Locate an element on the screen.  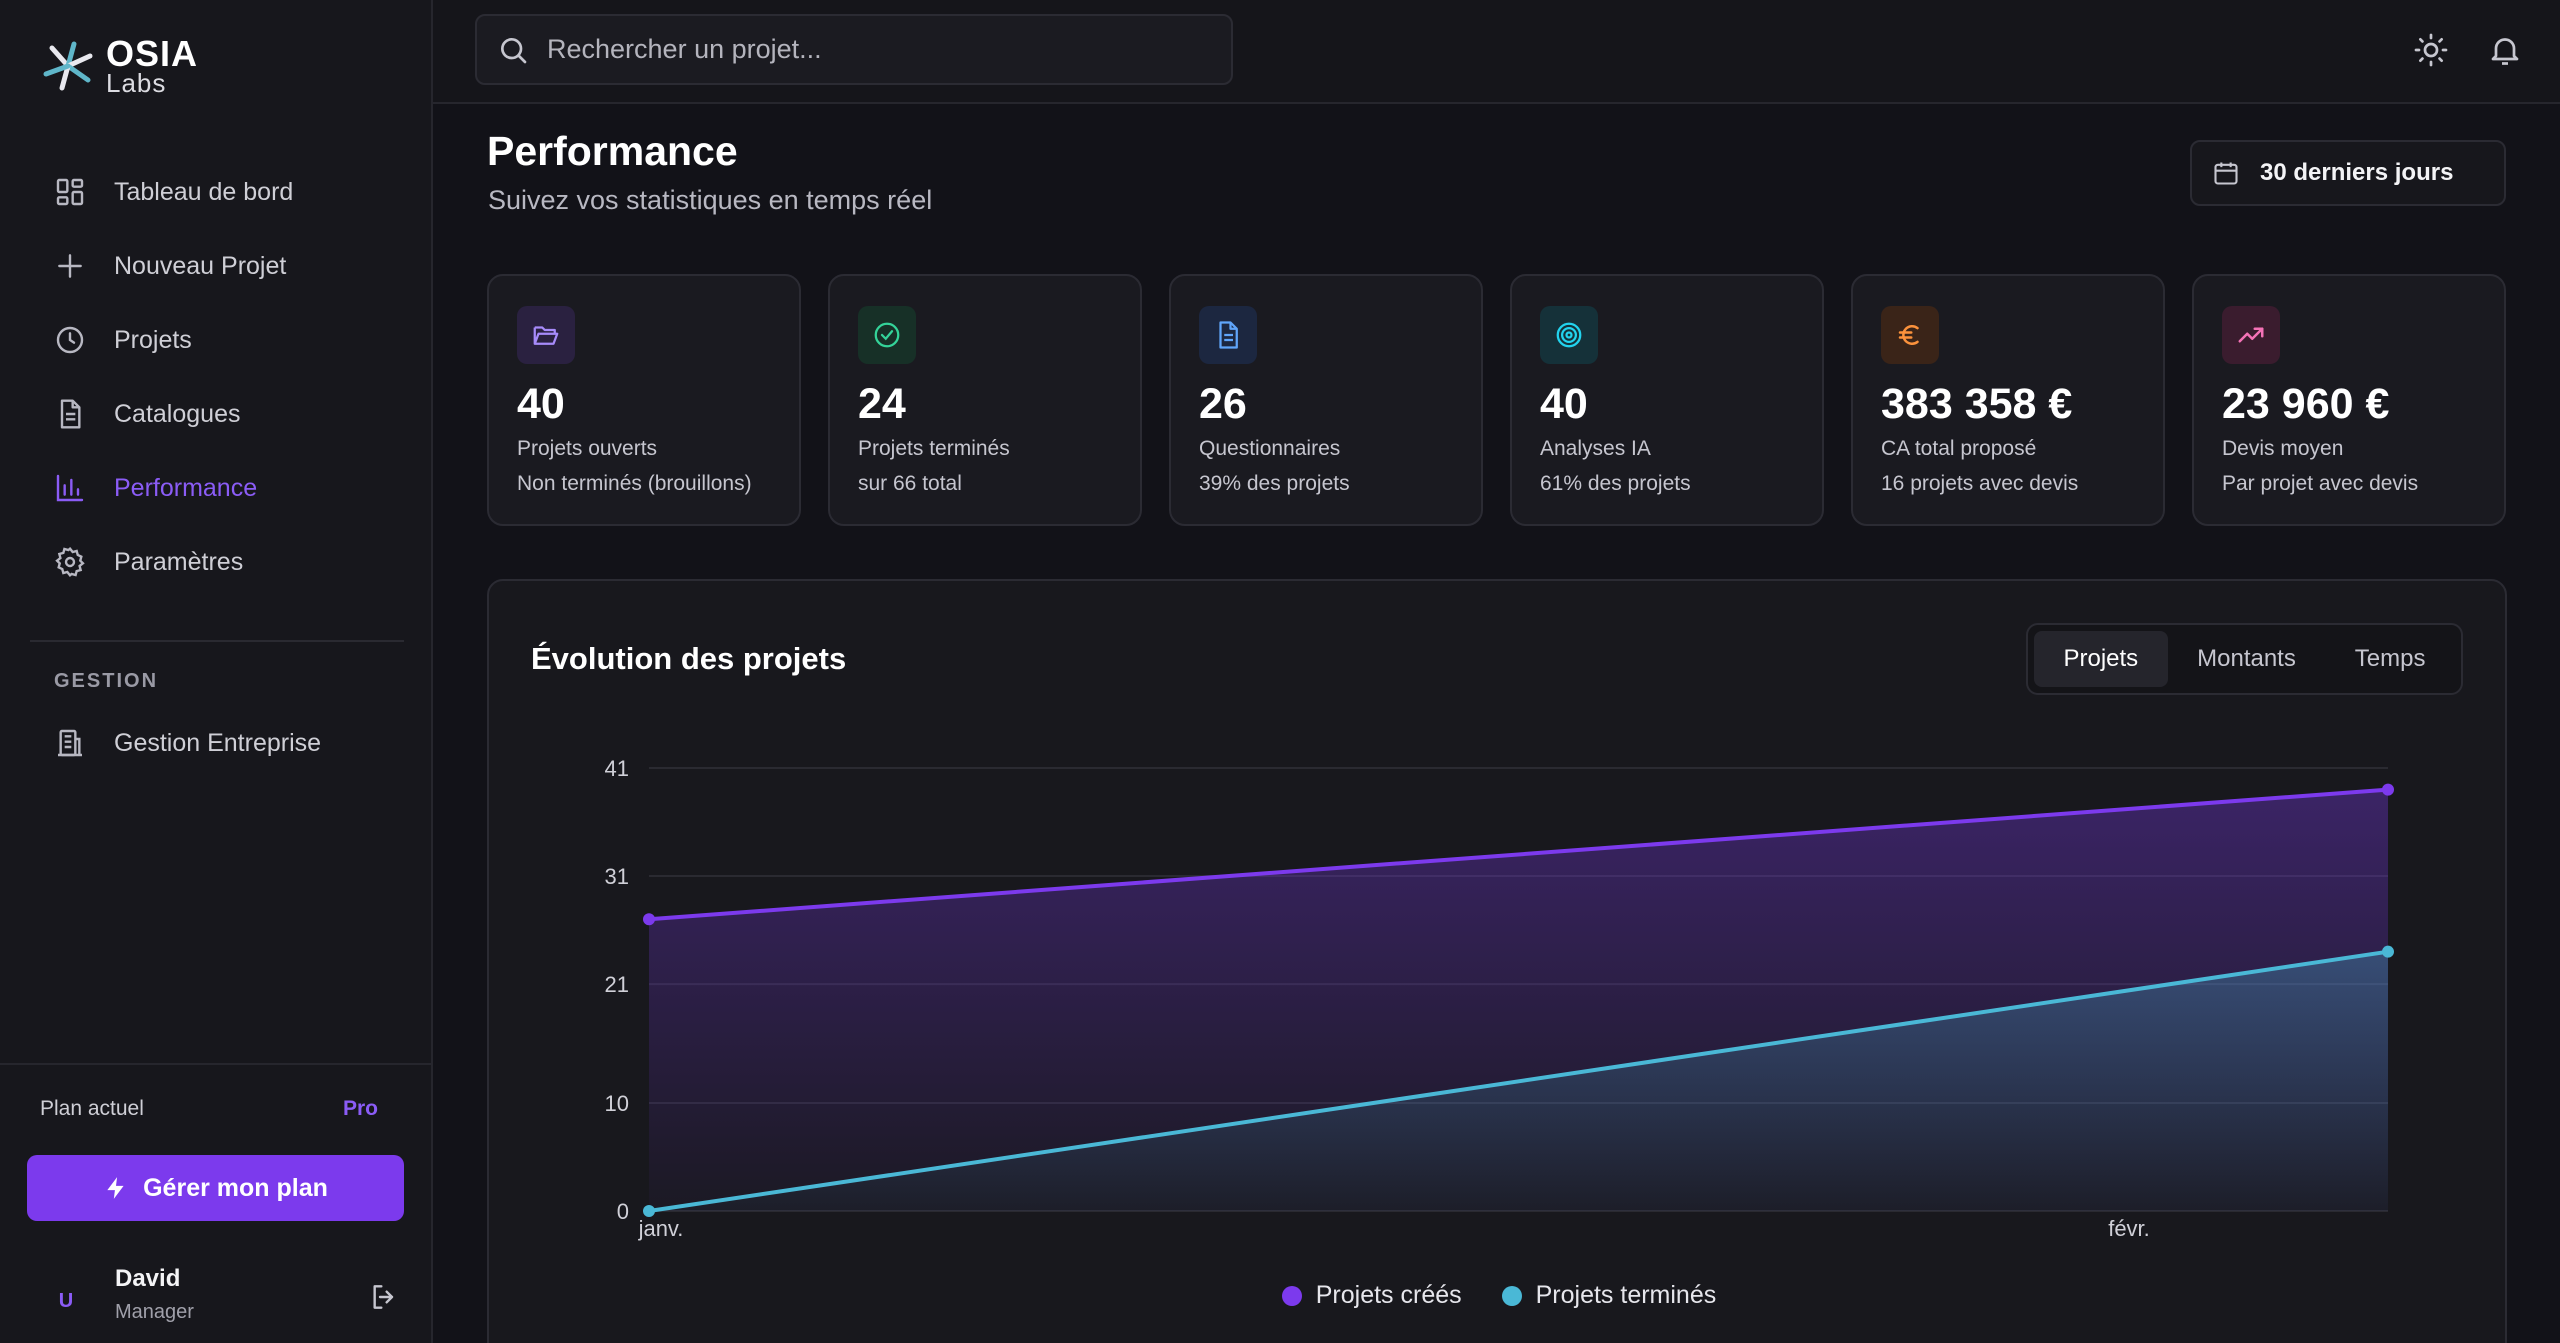
sidebar-item-label: Performance is located at coordinates (186, 487).